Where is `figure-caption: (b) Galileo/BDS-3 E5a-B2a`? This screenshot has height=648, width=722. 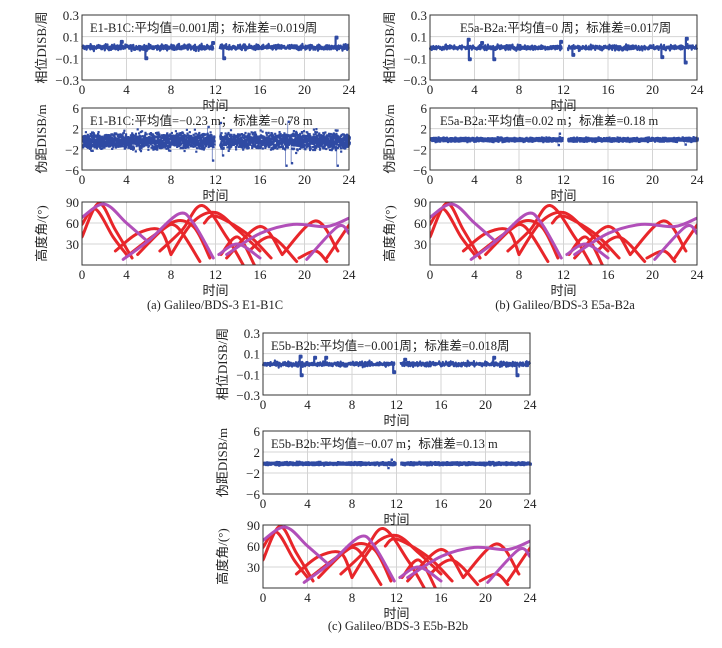
figure-caption: (b) Galileo/BDS-3 E5a-B2a is located at coordinates (565, 305).